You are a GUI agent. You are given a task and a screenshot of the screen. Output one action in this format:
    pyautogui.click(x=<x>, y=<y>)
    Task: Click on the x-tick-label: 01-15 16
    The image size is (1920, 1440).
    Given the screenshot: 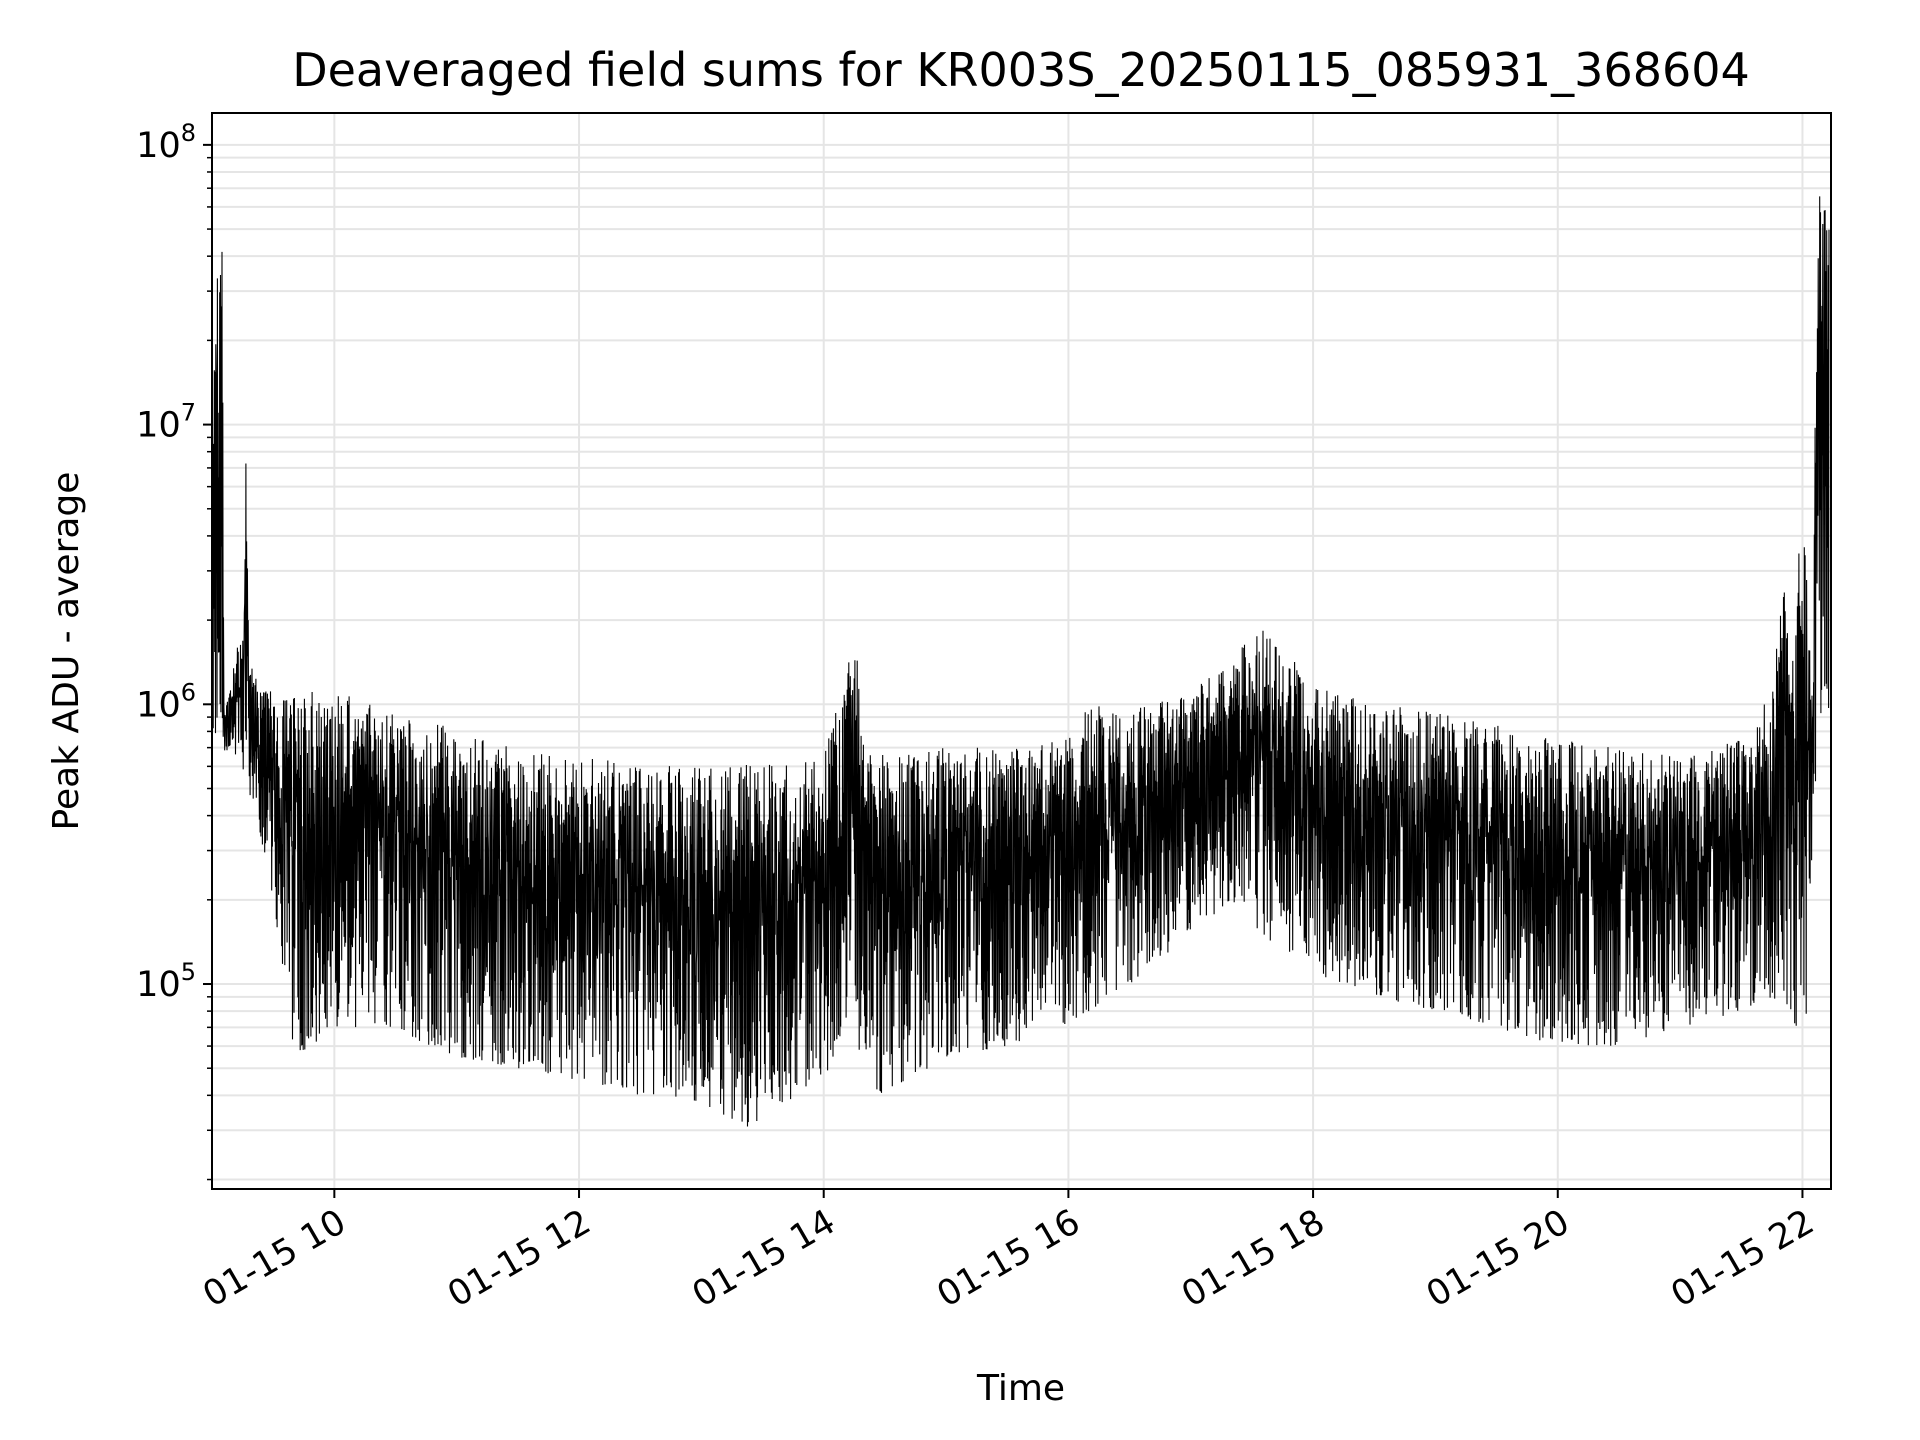 What is the action you would take?
    pyautogui.click(x=1009, y=1258)
    